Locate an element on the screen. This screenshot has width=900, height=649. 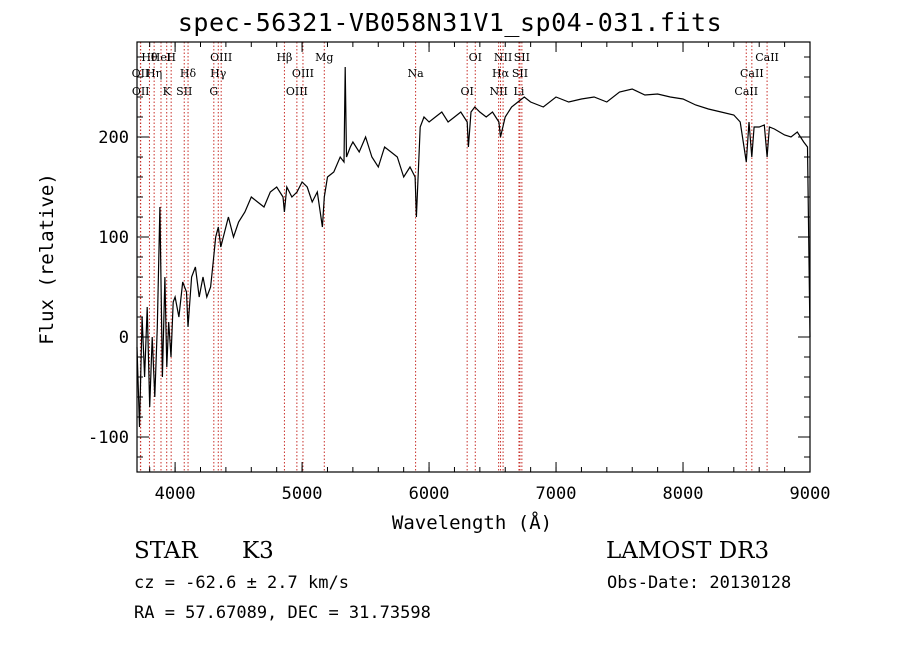
line-marker-label: H is located at coordinates (171, 57).